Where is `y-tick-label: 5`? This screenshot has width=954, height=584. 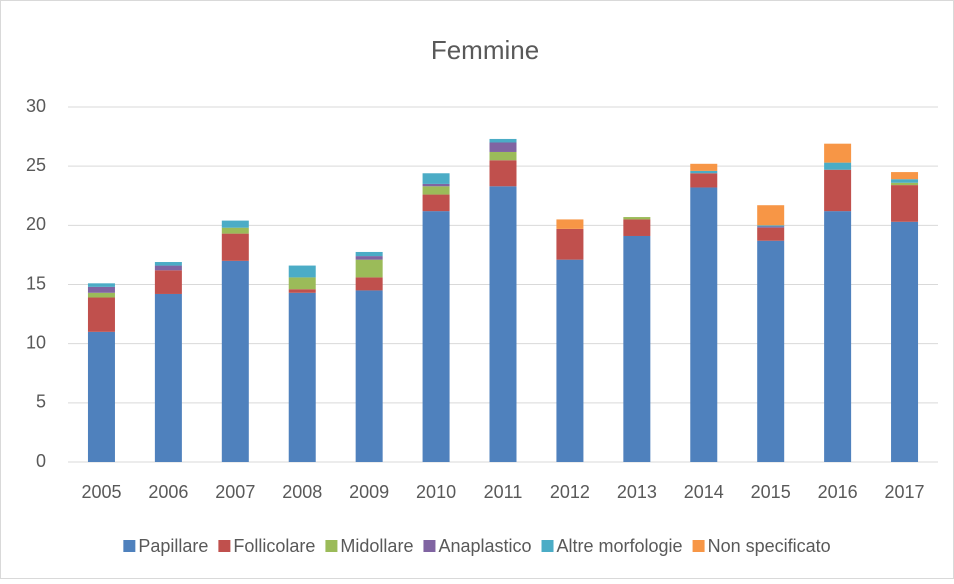
y-tick-label: 5 is located at coordinates (41, 402).